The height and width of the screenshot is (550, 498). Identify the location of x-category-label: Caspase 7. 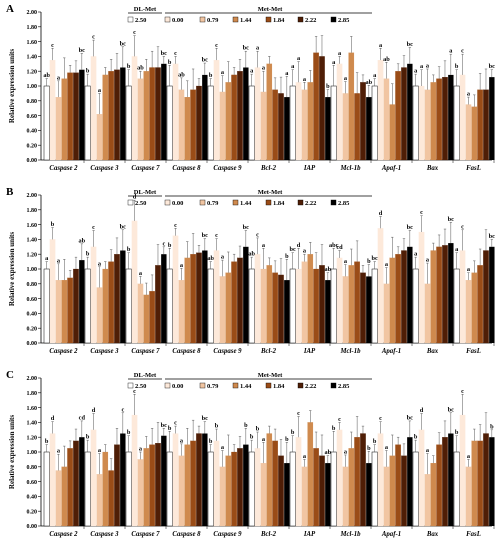
(145, 534).